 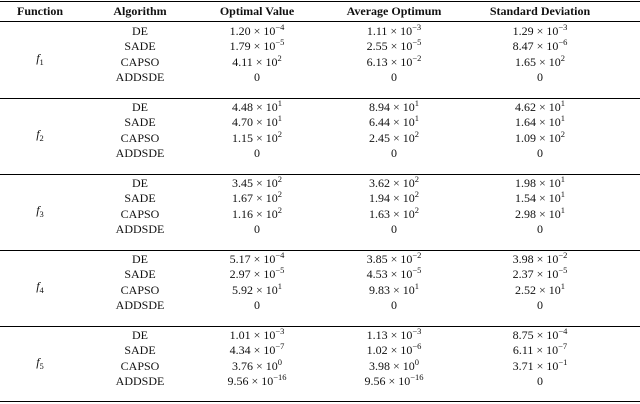 I want to click on value-cell: 1.63 × 10², so click(x=394, y=213).